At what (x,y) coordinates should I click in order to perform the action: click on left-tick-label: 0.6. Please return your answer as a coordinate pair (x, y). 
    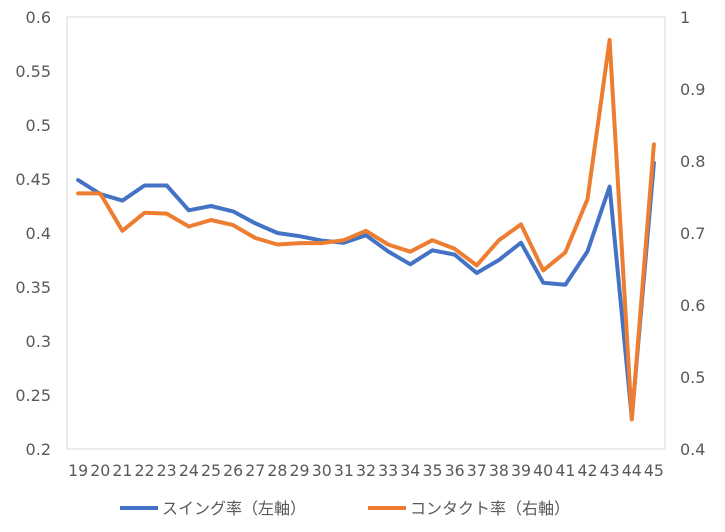
    Looking at the image, I should click on (38, 17).